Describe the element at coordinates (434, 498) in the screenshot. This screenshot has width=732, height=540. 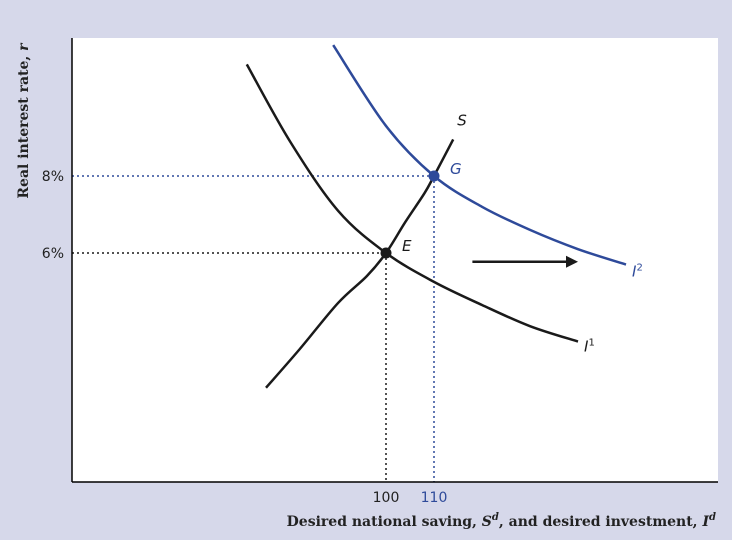
I see `x-tick-label: 110` at that location.